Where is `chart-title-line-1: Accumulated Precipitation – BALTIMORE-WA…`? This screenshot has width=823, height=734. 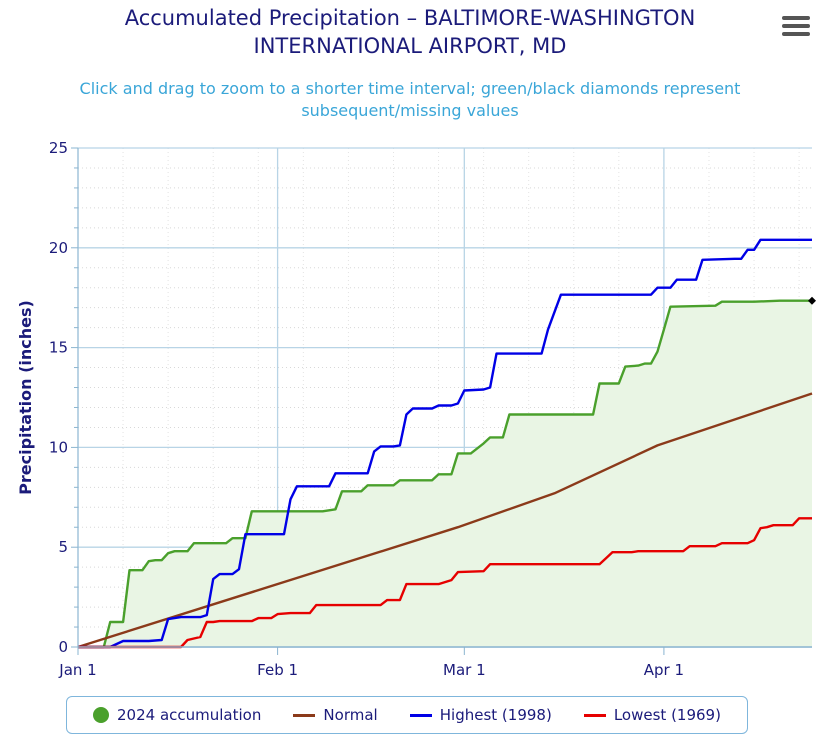
chart-title-line-1: Accumulated Precipitation – BALTIMORE-WA… is located at coordinates (410, 18).